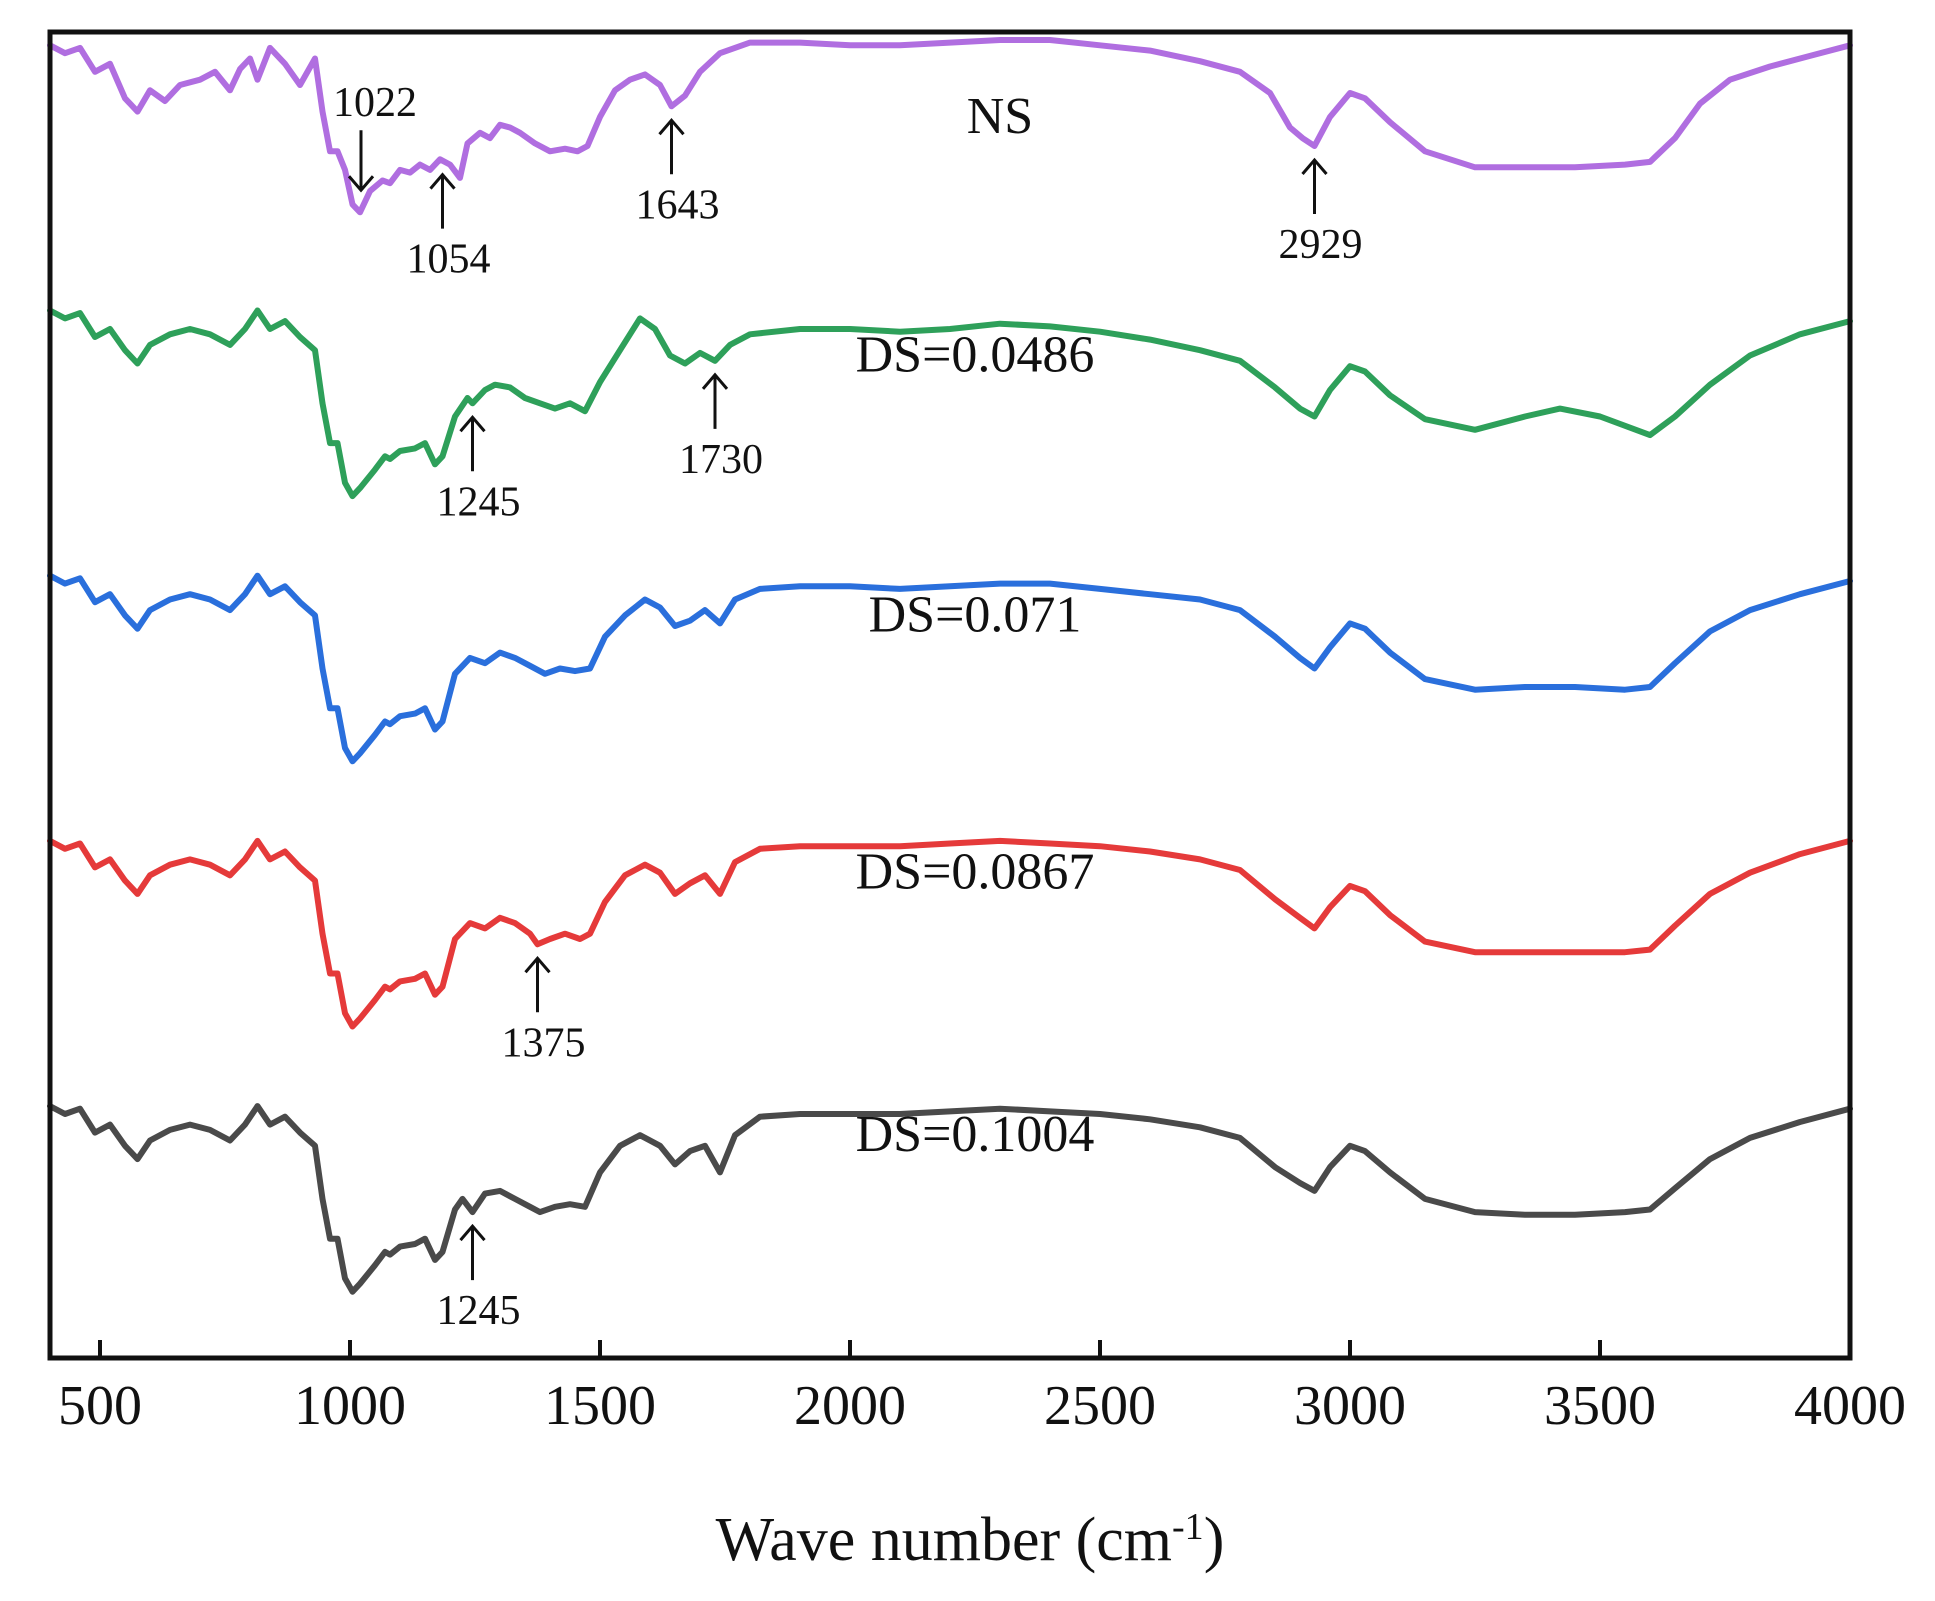 The height and width of the screenshot is (1601, 1935). What do you see at coordinates (721, 460) in the screenshot?
I see `peak-label: 1730` at bounding box center [721, 460].